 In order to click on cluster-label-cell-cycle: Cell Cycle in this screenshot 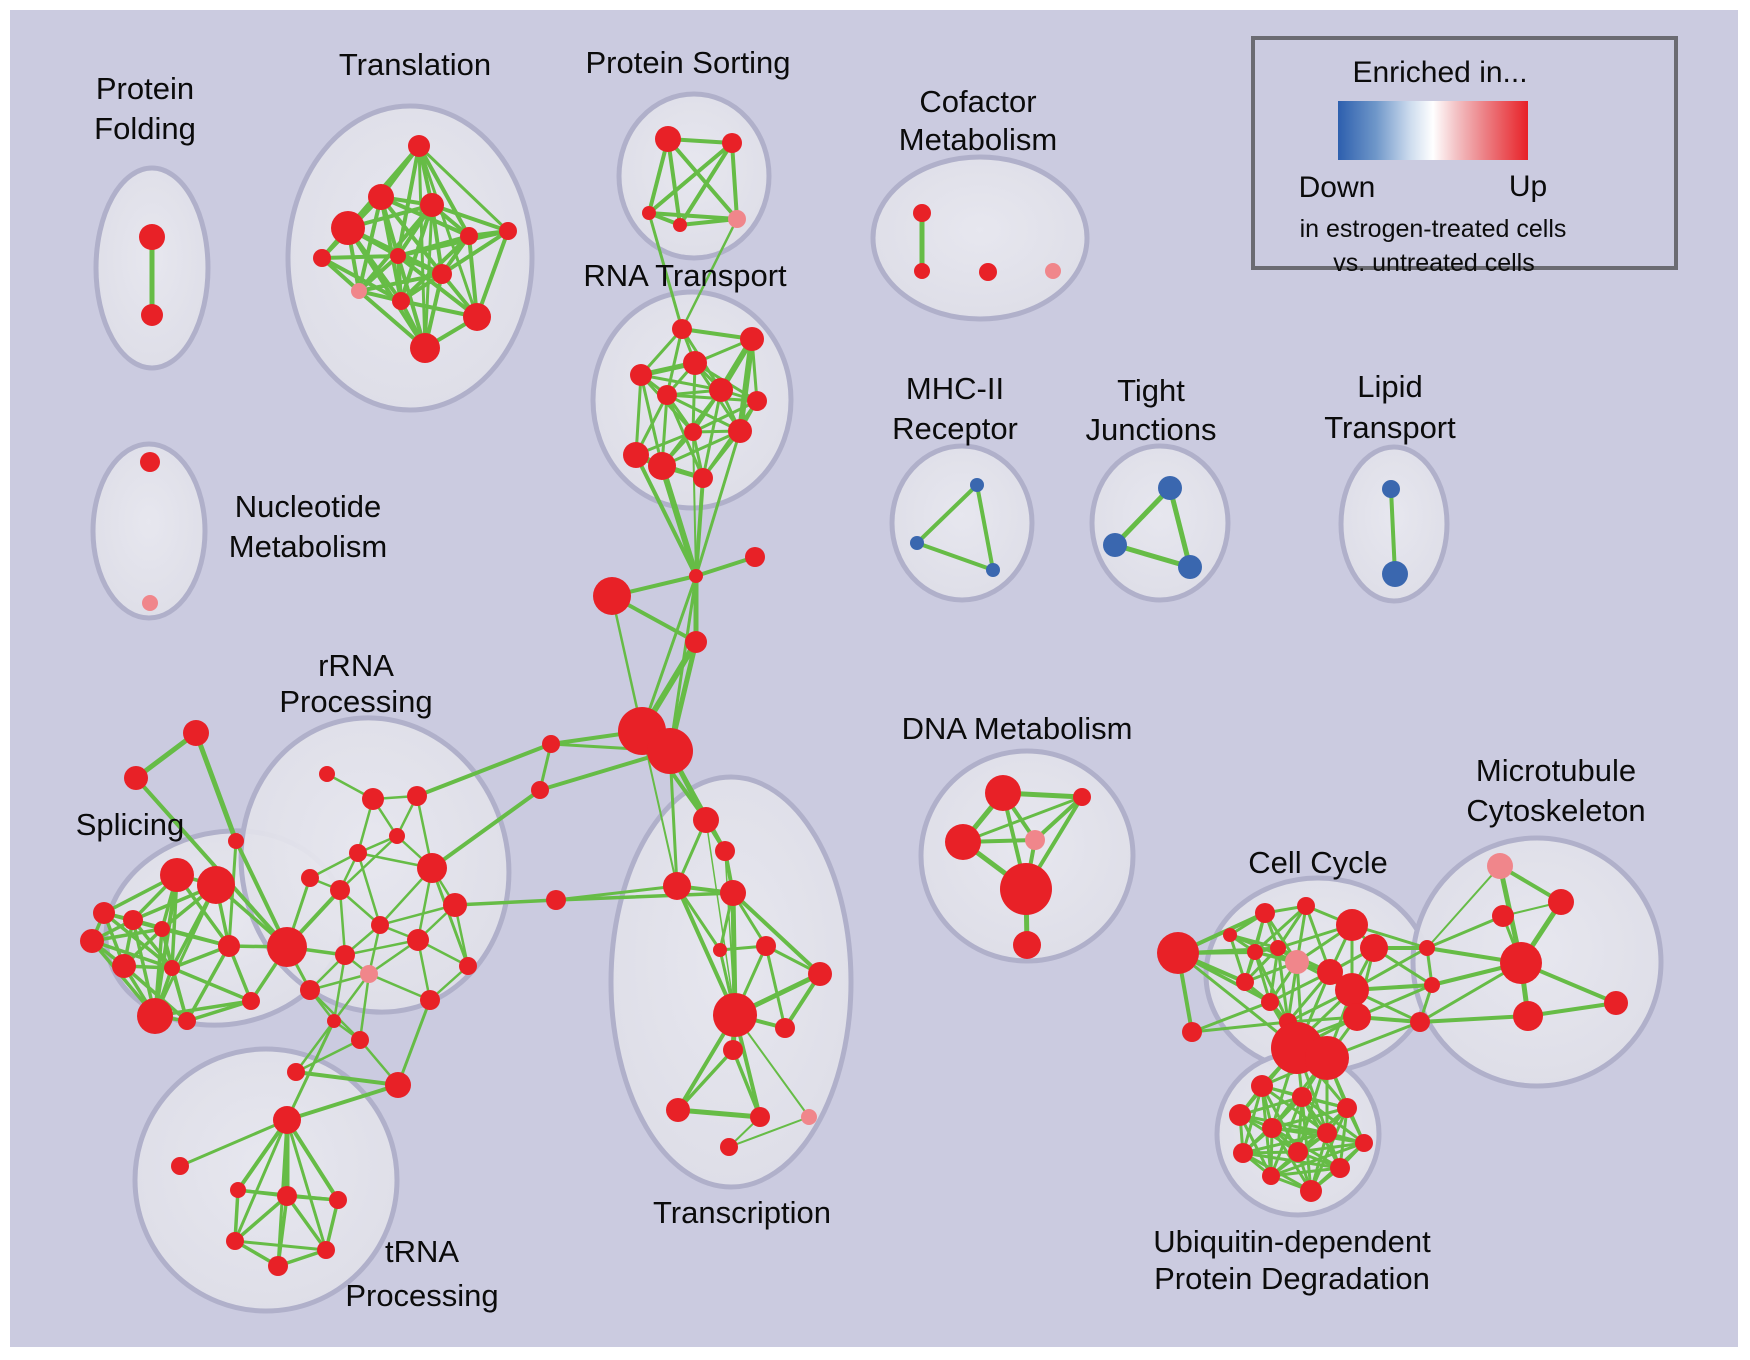, I will do `click(1318, 862)`.